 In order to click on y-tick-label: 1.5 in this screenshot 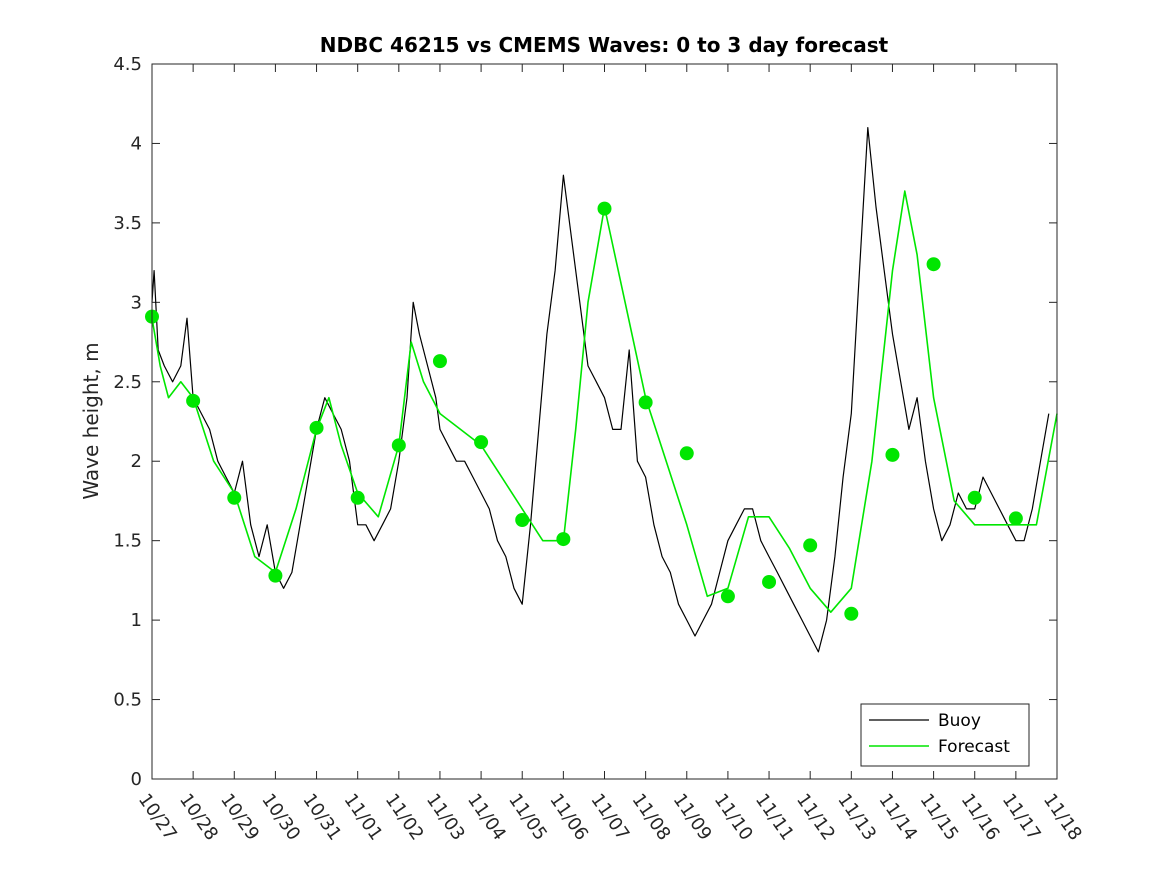, I will do `click(127, 541)`.